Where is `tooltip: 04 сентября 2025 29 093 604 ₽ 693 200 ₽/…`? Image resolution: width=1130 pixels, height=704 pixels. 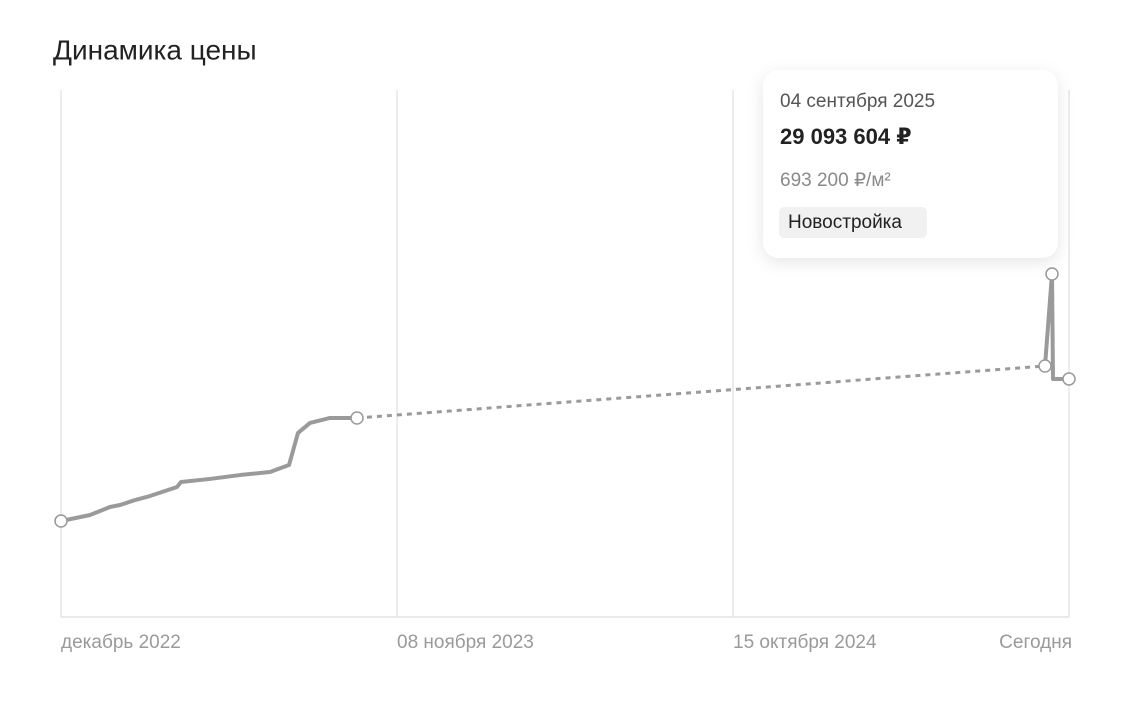 tooltip: 04 сентября 2025 29 093 604 ₽ 693 200 ₽/… is located at coordinates (910, 164).